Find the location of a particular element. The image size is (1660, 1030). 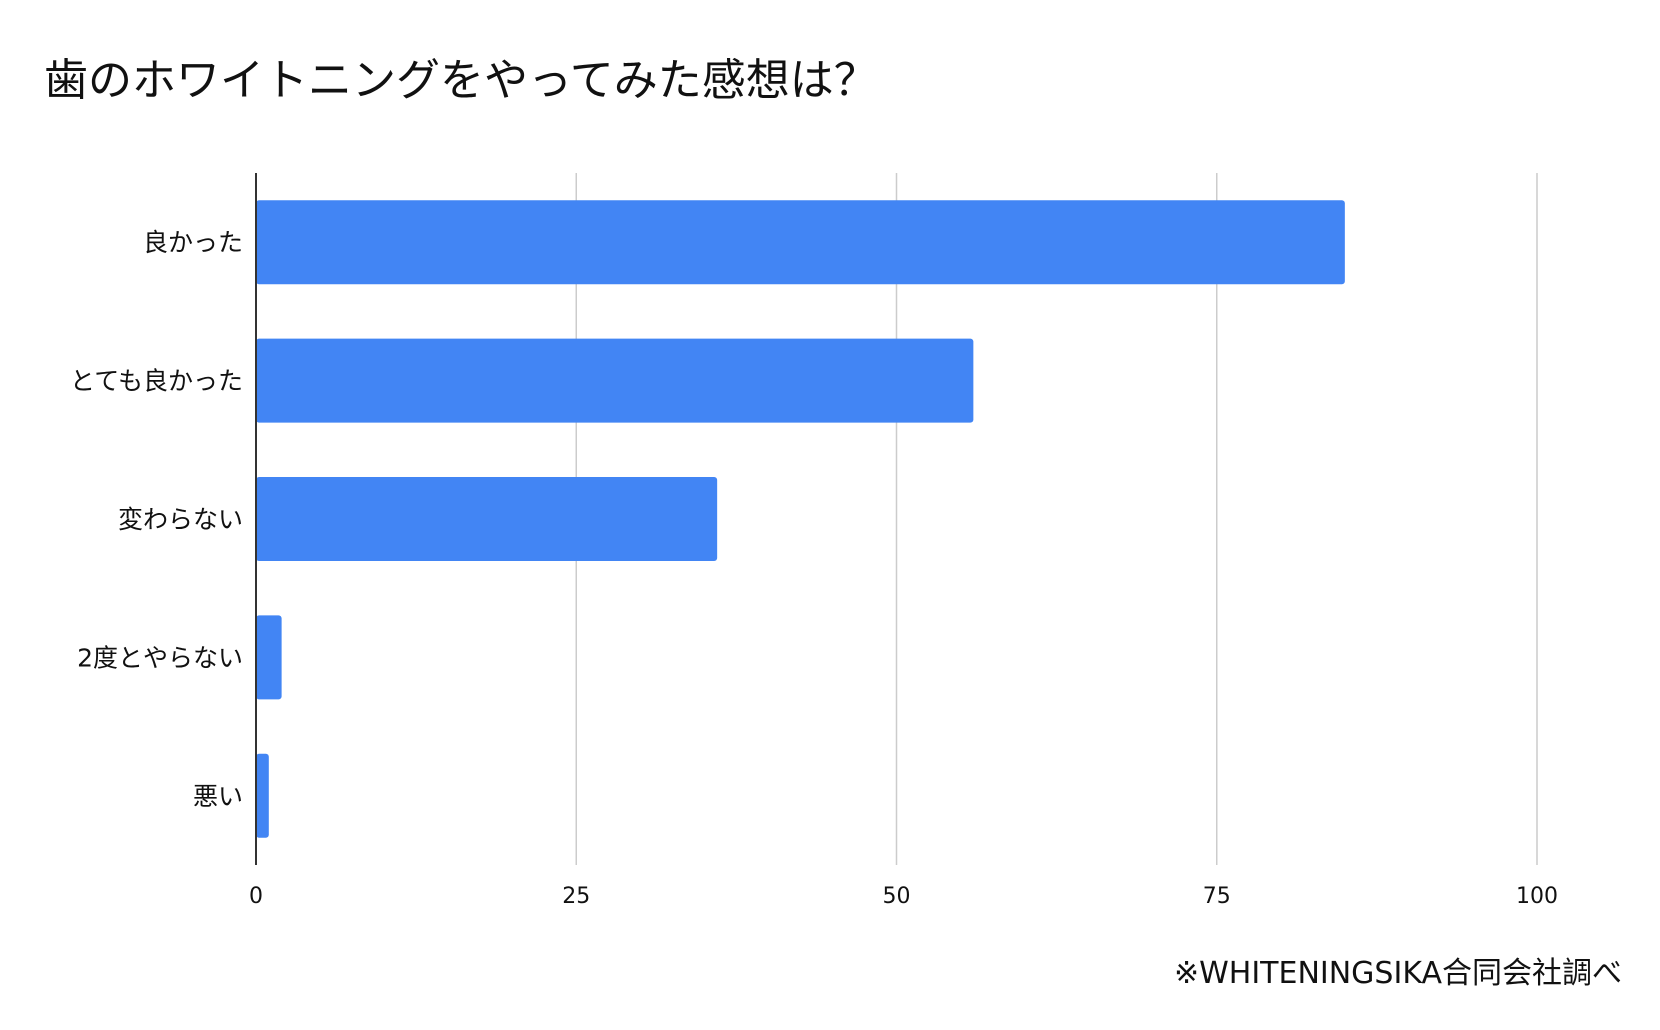

x-tick-label-75: 75 is located at coordinates (1217, 896).